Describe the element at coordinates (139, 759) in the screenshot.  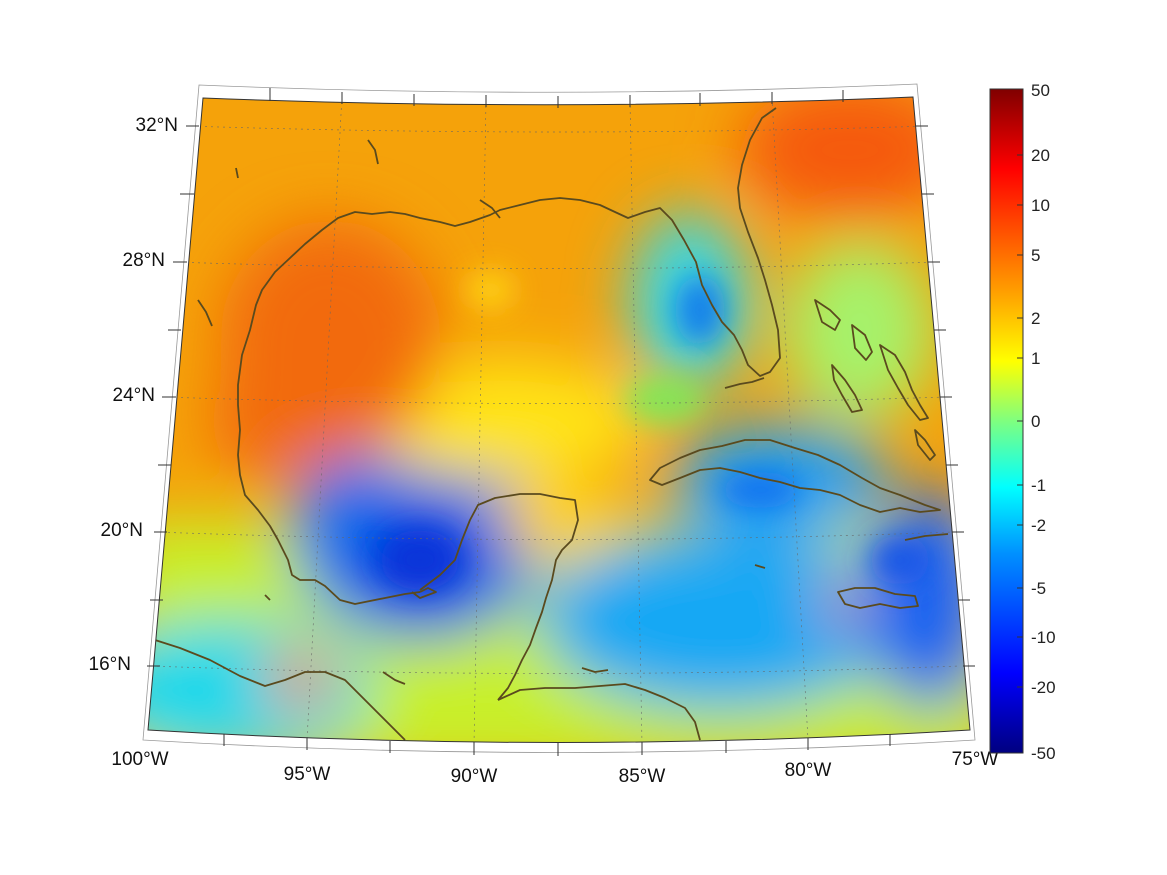
I see `lon-label: 100°W` at that location.